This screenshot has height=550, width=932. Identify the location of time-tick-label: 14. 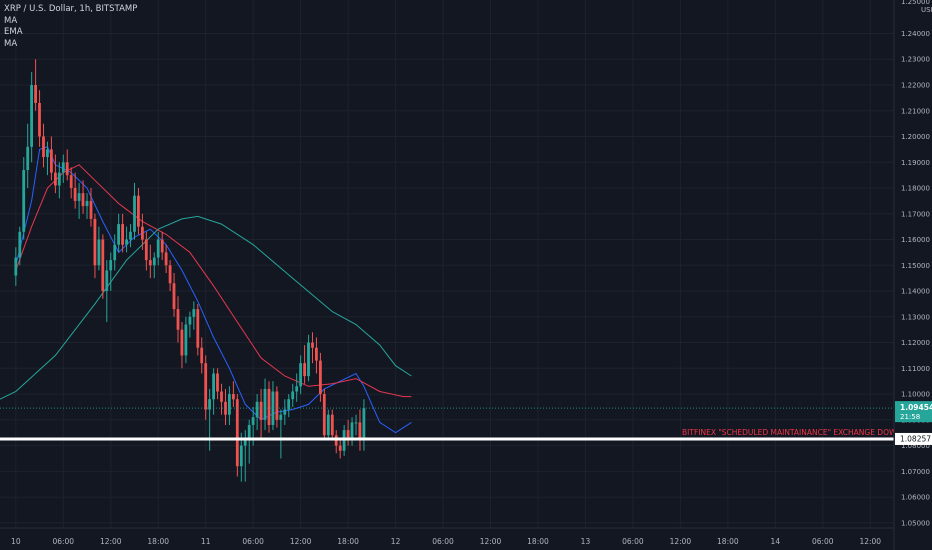
(776, 541).